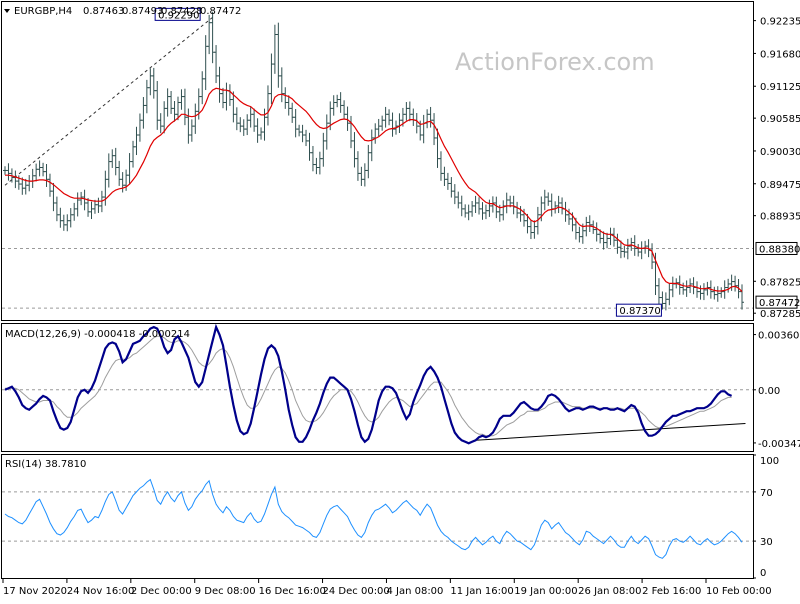 This screenshot has width=800, height=604. I want to click on price-annotation-1: 0.87370, so click(638, 310).